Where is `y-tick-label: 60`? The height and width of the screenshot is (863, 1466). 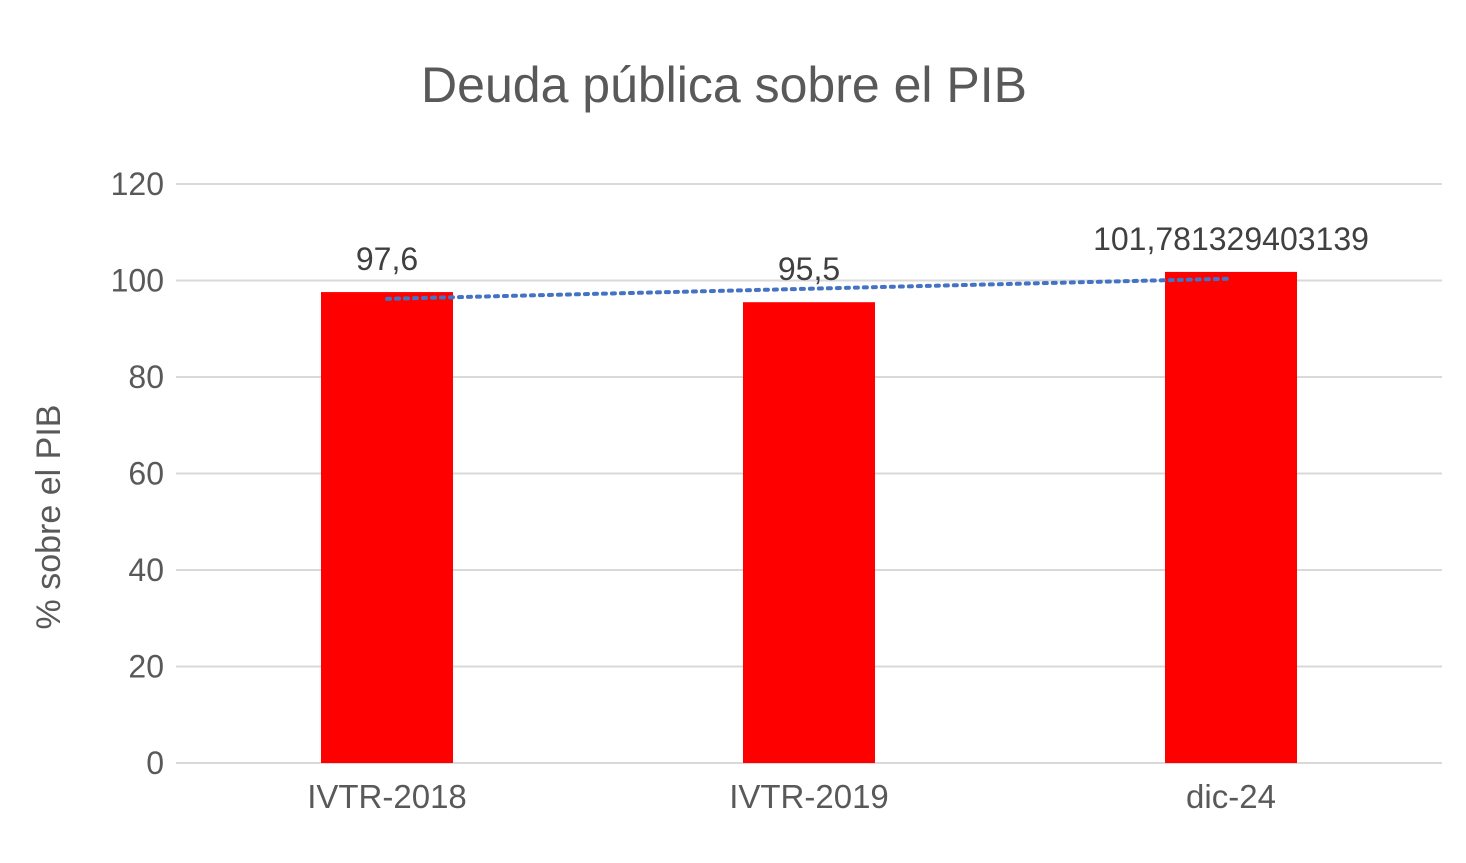
y-tick-label: 60 is located at coordinates (146, 474).